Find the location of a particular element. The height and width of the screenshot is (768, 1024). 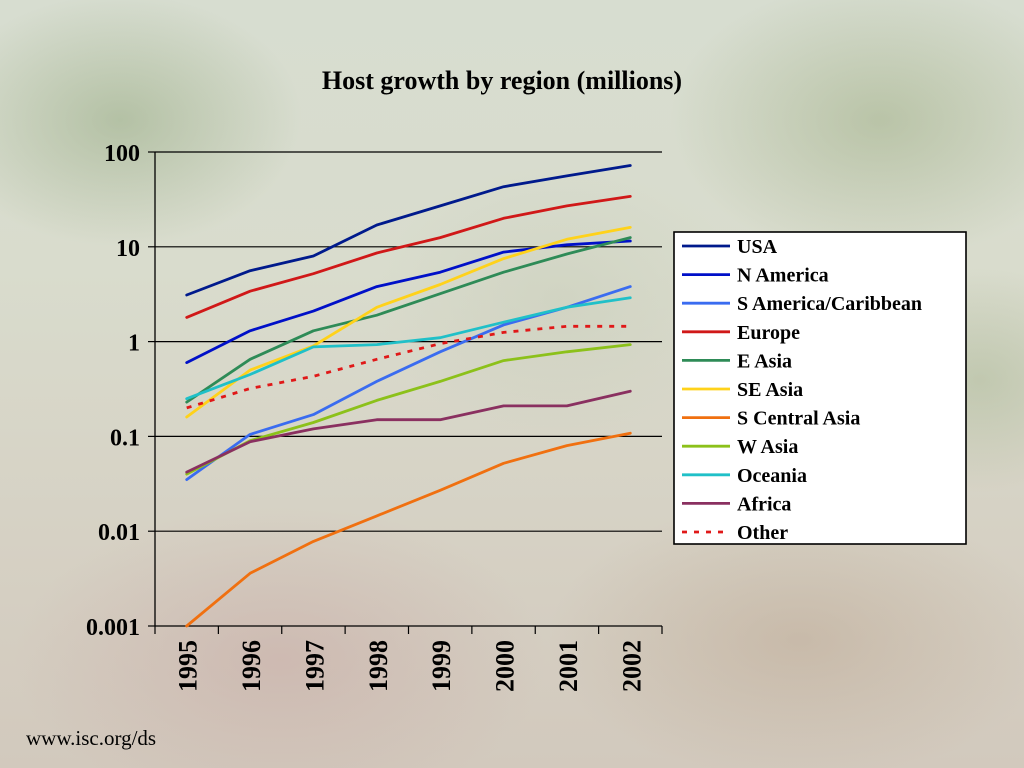

x-tick-label: 2000 is located at coordinates (505, 666).